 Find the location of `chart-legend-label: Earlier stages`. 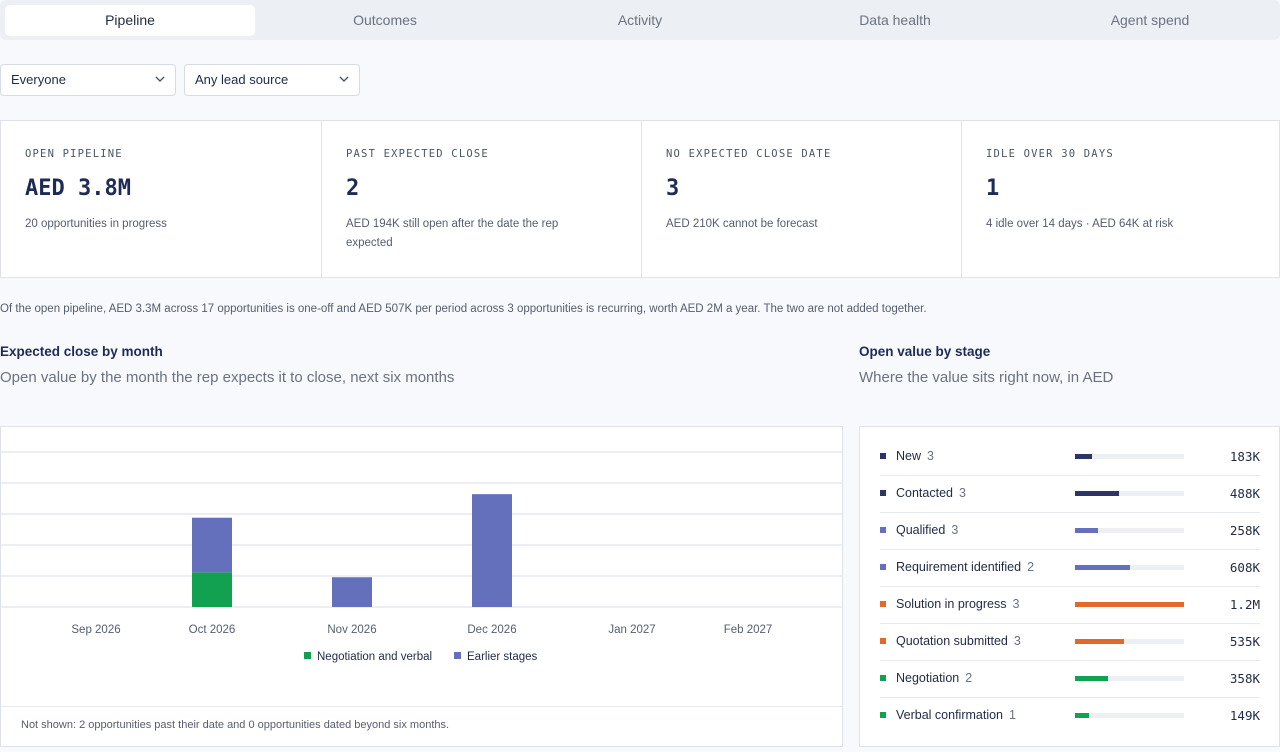

chart-legend-label: Earlier stages is located at coordinates (502, 657).